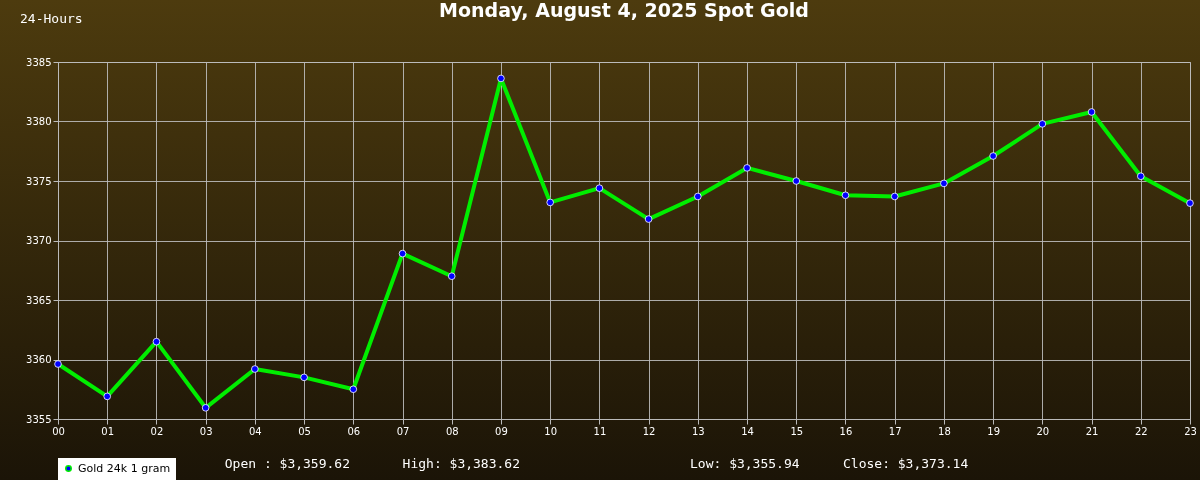 This screenshot has height=480, width=1200. Describe the element at coordinates (747, 431) in the screenshot. I see `x-tick-label: 14` at that location.